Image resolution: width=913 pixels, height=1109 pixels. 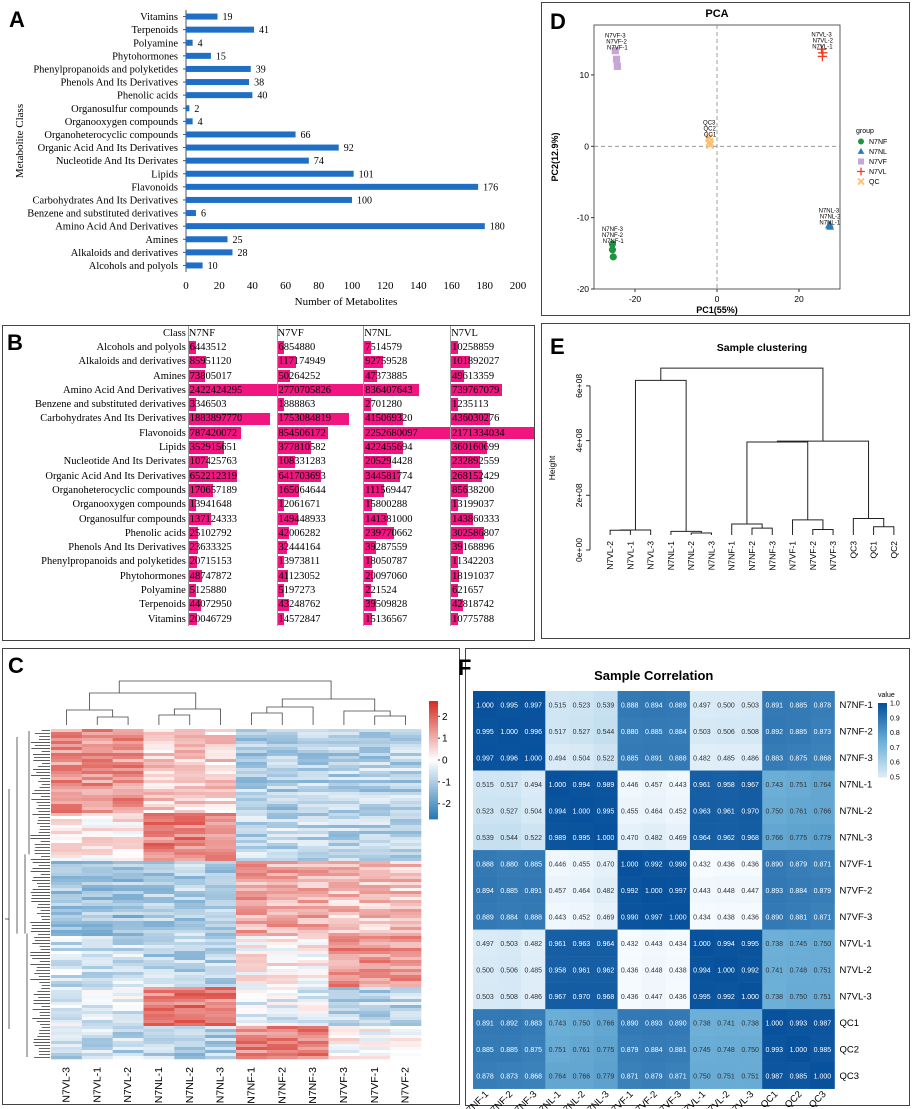 I want to click on table-cell: 1235113, so click(x=492, y=404).